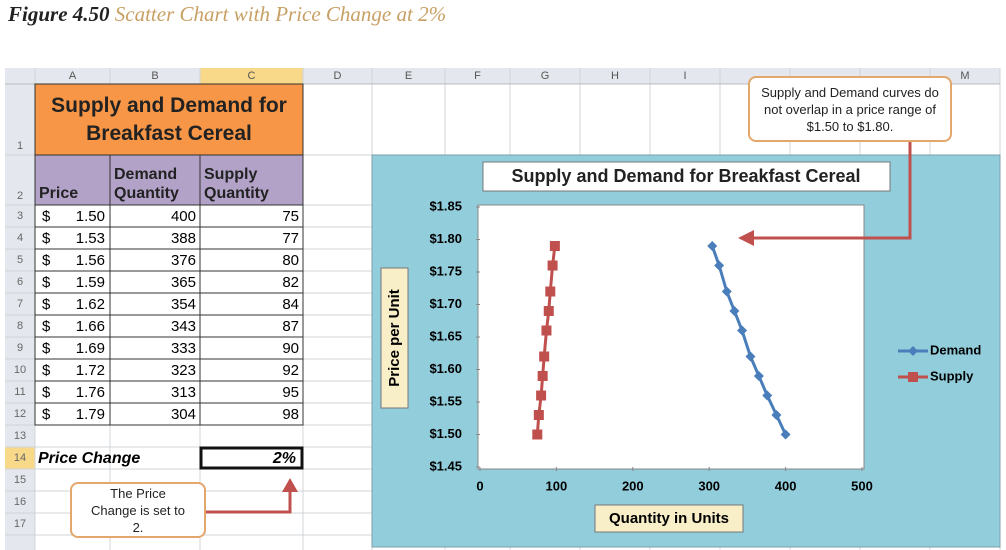 The image size is (1006, 550). What do you see at coordinates (445, 400) in the screenshot?
I see `y-tick-label: $1.55` at bounding box center [445, 400].